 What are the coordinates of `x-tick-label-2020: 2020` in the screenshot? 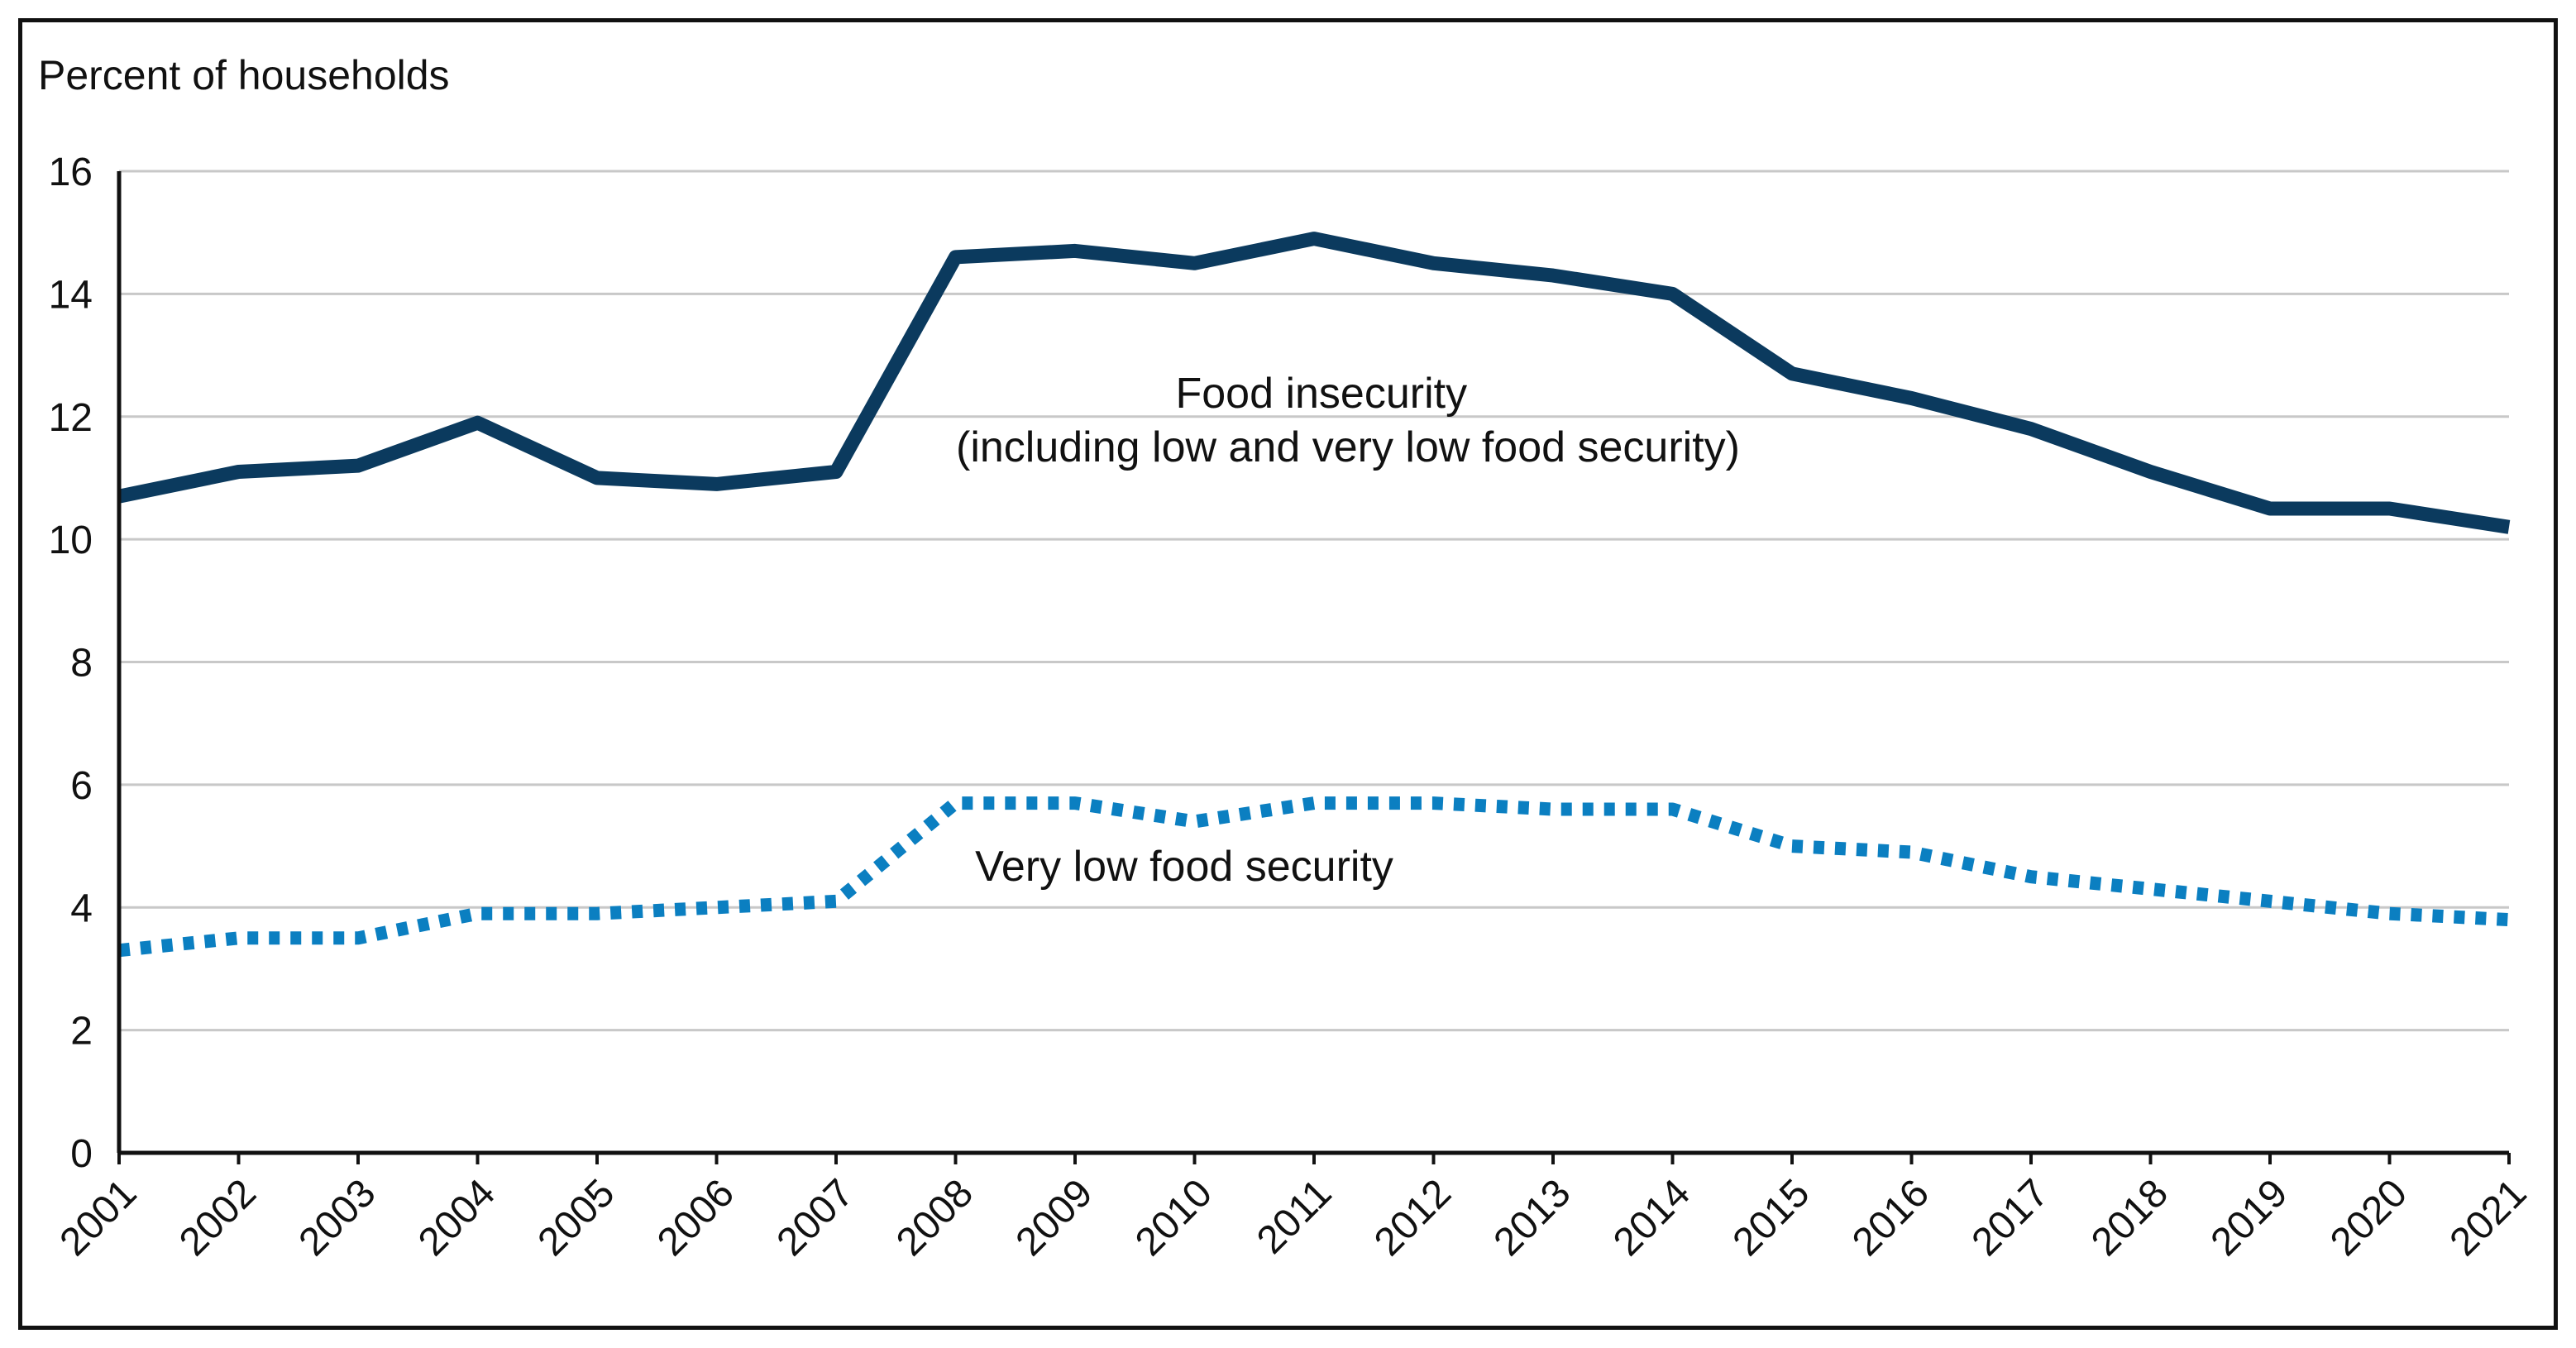 It's located at (2369, 1217).